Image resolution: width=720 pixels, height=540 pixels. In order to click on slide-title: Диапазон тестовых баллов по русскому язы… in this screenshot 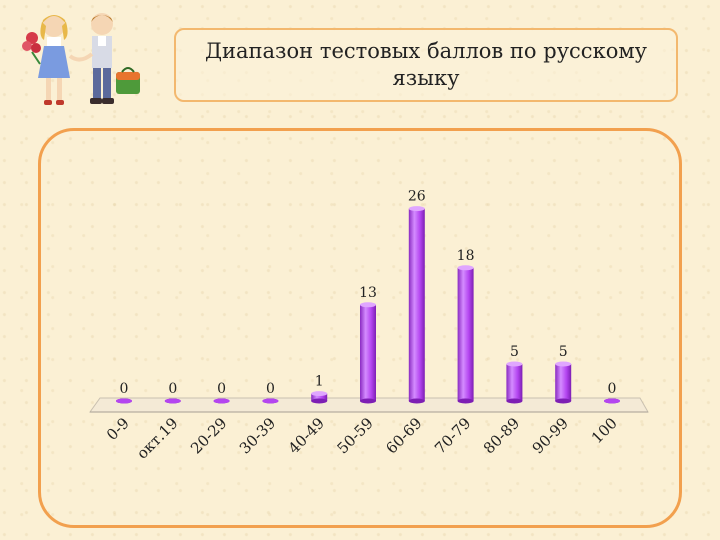, I will do `click(426, 64)`.